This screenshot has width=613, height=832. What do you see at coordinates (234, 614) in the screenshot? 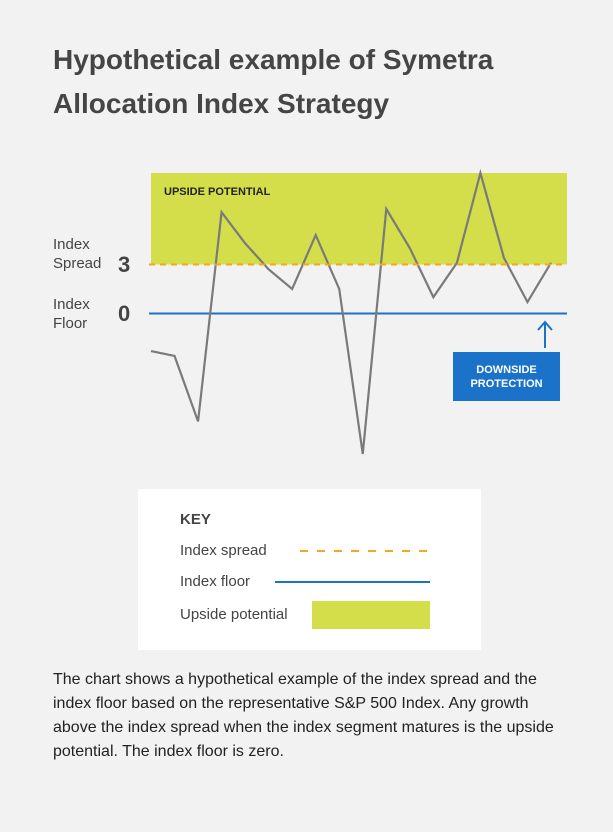
I see `key-item: Upside potential` at bounding box center [234, 614].